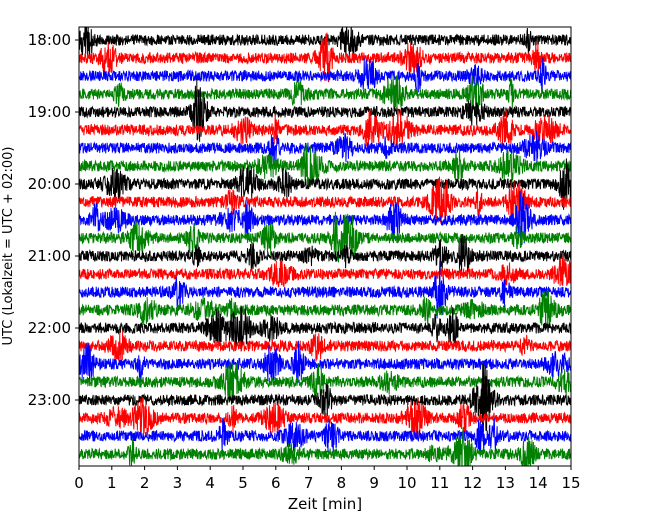  I want to click on trace-2045, so click(325, 237).